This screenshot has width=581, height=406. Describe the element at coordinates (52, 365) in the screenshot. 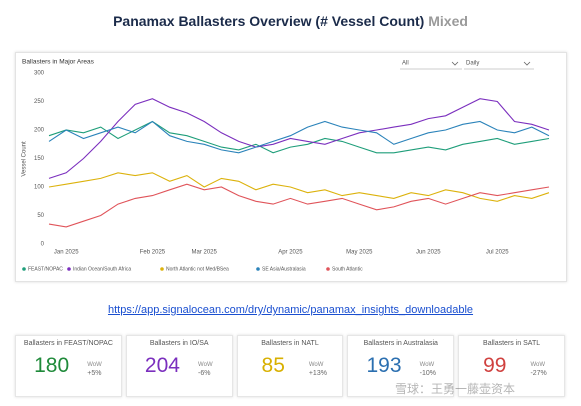

I see `card-value: 180` at that location.